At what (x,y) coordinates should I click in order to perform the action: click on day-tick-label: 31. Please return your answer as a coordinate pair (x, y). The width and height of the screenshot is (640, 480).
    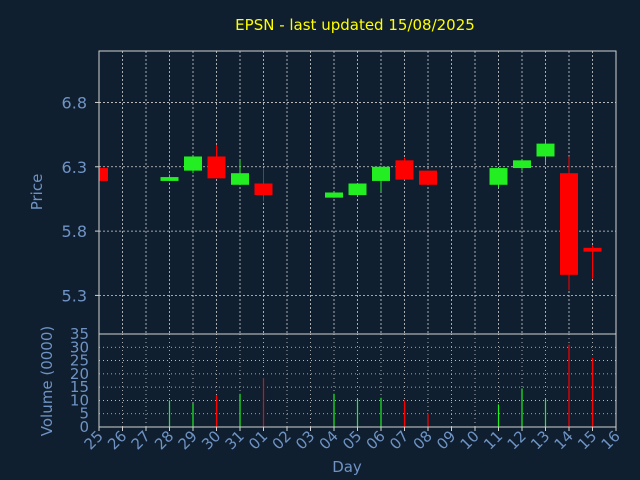
    Looking at the image, I should click on (235, 440).